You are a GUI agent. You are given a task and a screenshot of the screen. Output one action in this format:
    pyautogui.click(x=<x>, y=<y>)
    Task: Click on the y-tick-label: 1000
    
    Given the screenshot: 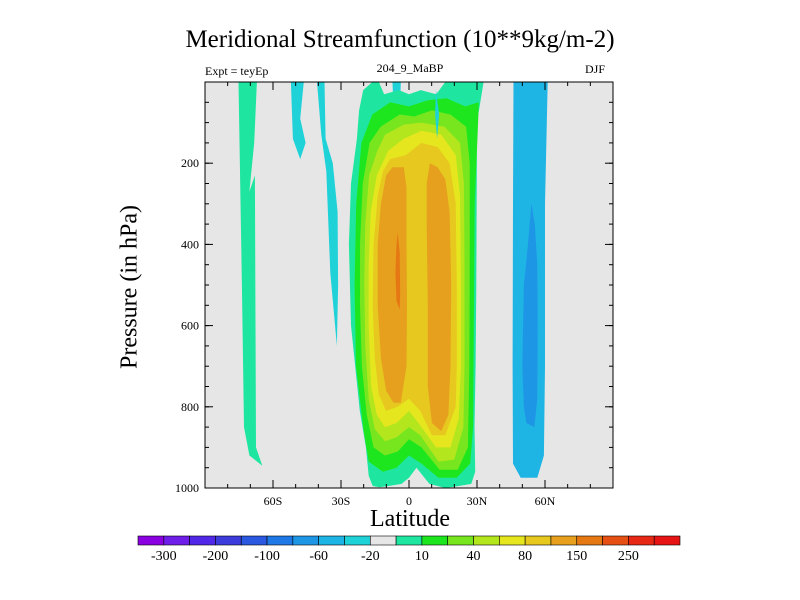 What is the action you would take?
    pyautogui.click(x=187, y=488)
    